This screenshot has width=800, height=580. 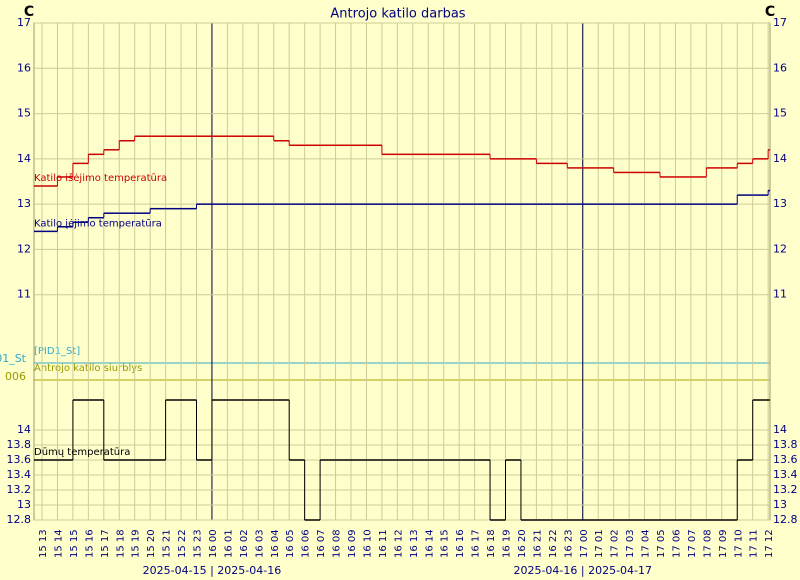 I want to click on x-tick-label: 15 22, so click(x=182, y=543).